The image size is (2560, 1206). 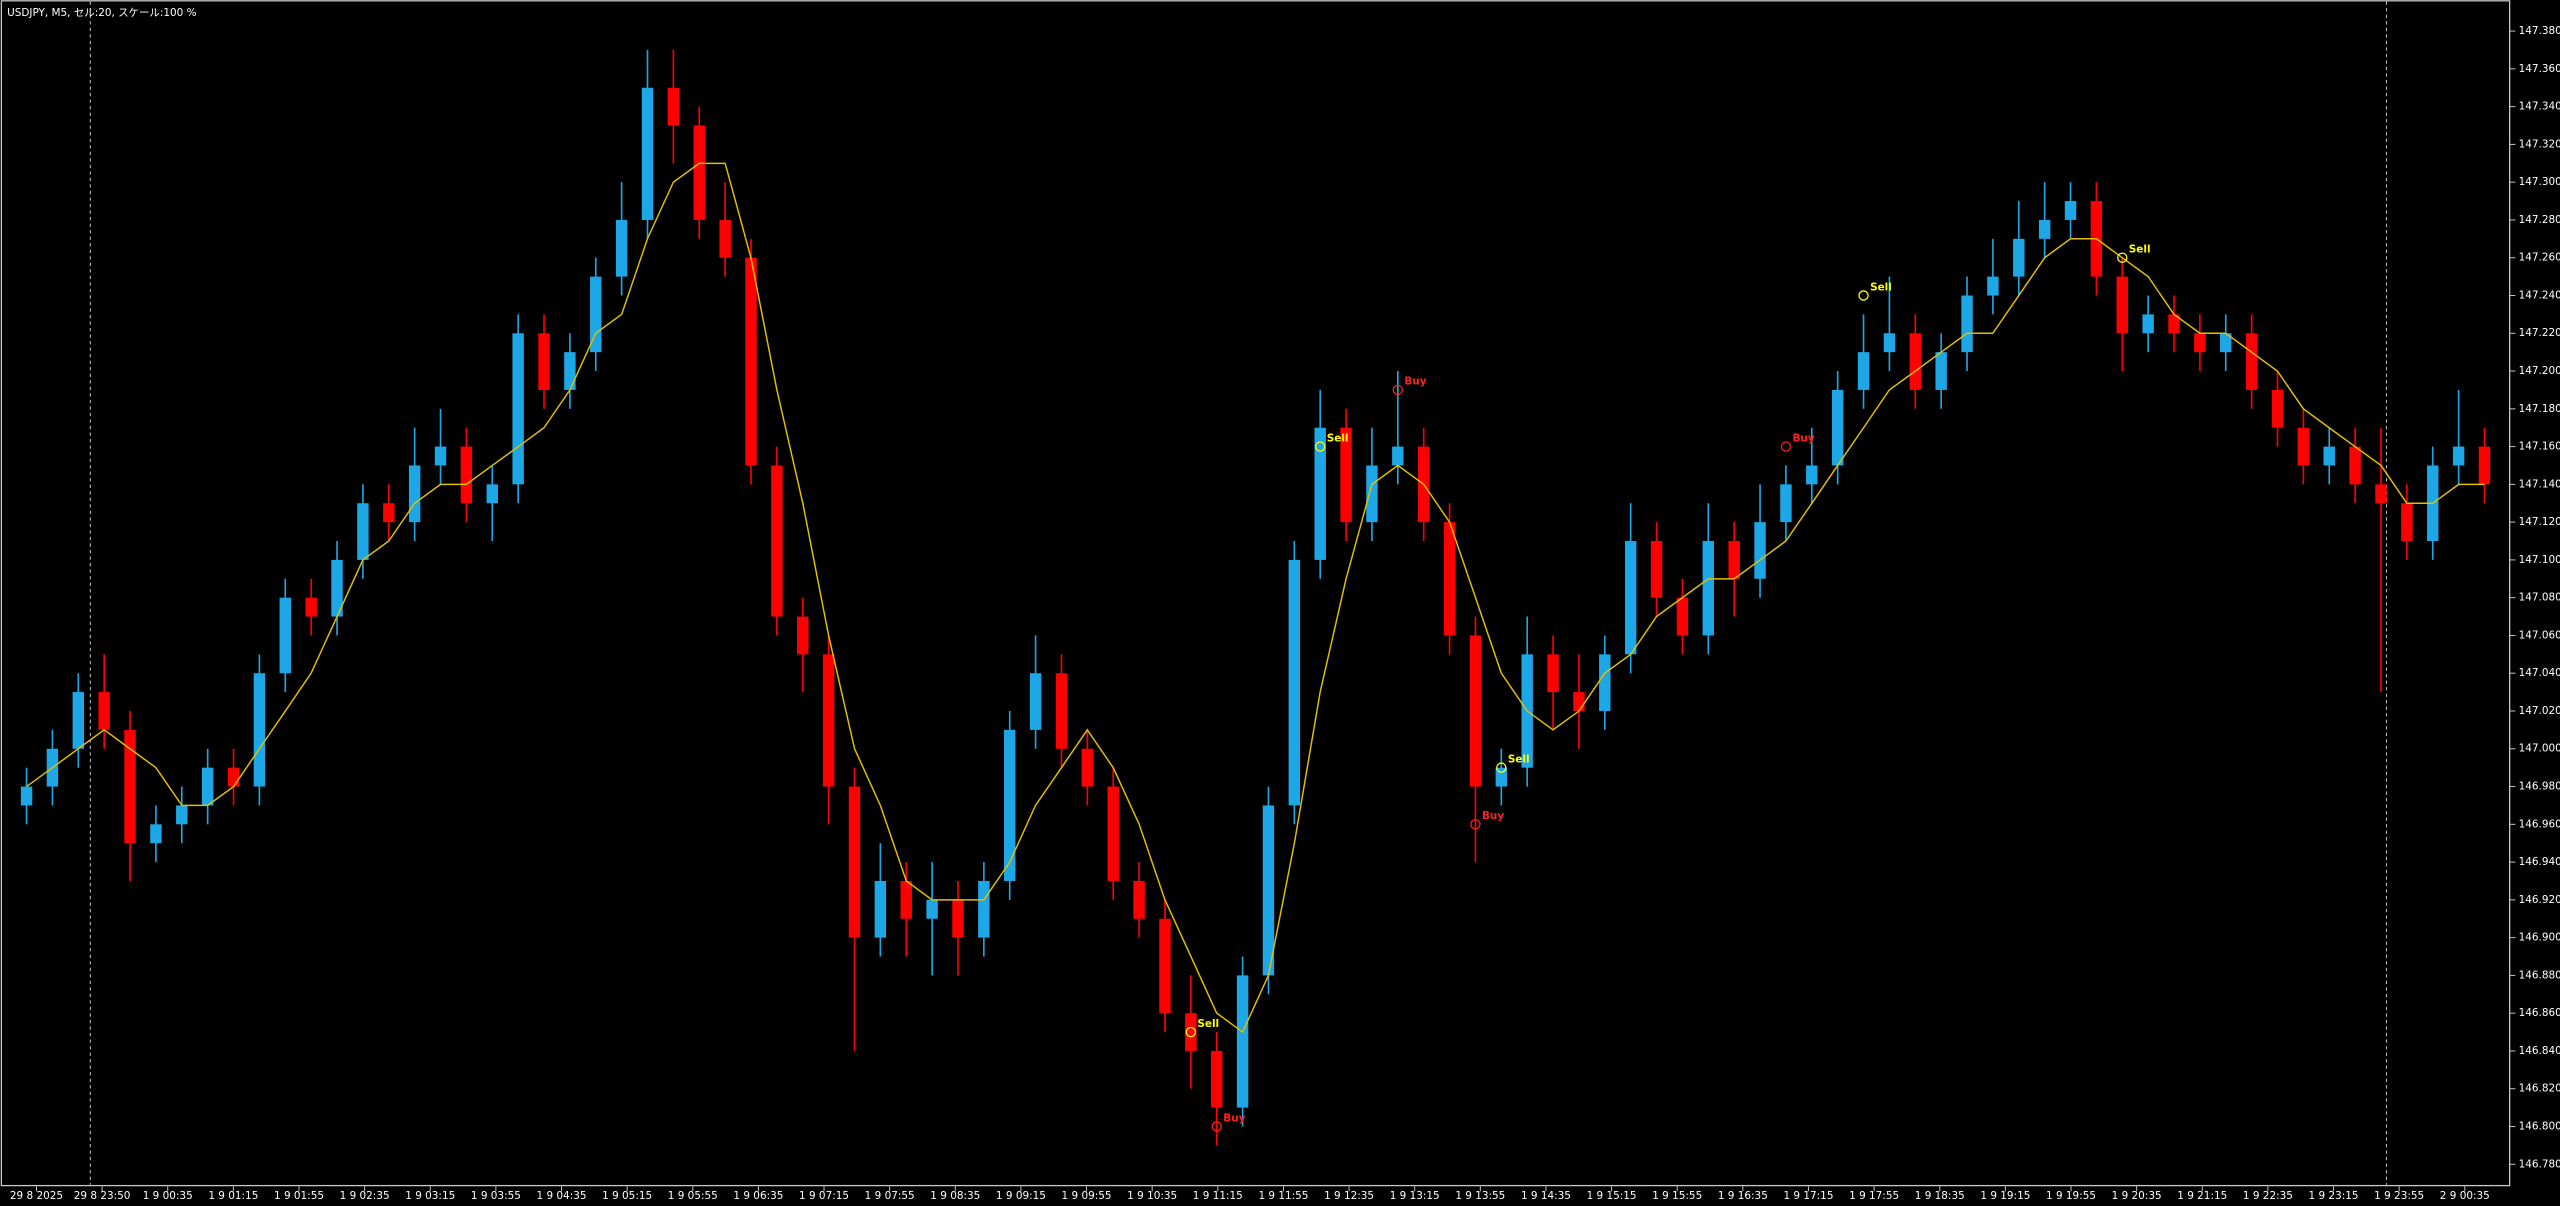 I want to click on y-tick-label: 147.340, so click(x=2539, y=107).